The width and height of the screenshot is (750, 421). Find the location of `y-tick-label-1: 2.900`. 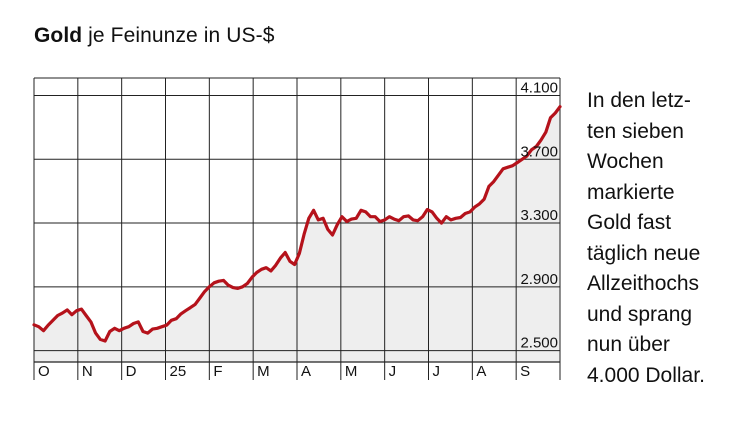

y-tick-label-1: 2.900 is located at coordinates (539, 279).